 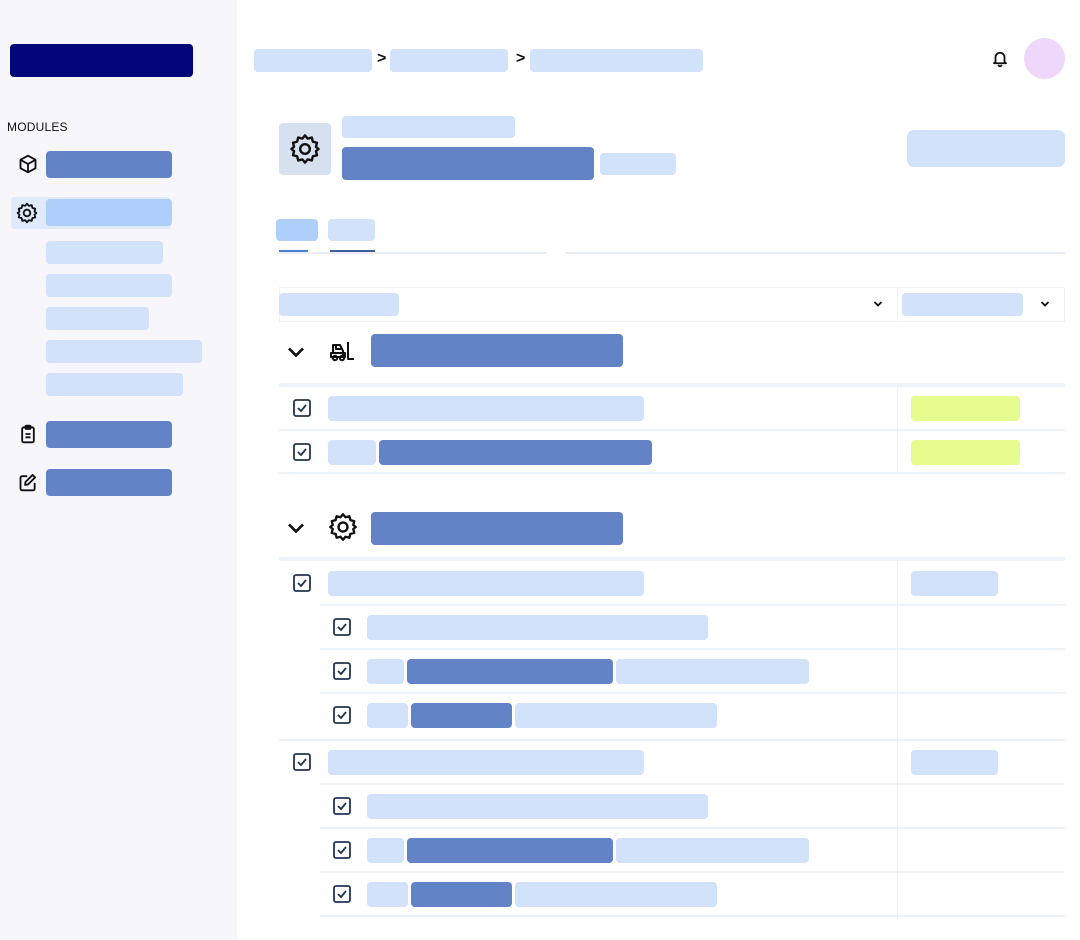 I want to click on cube-icon, so click(x=28, y=164).